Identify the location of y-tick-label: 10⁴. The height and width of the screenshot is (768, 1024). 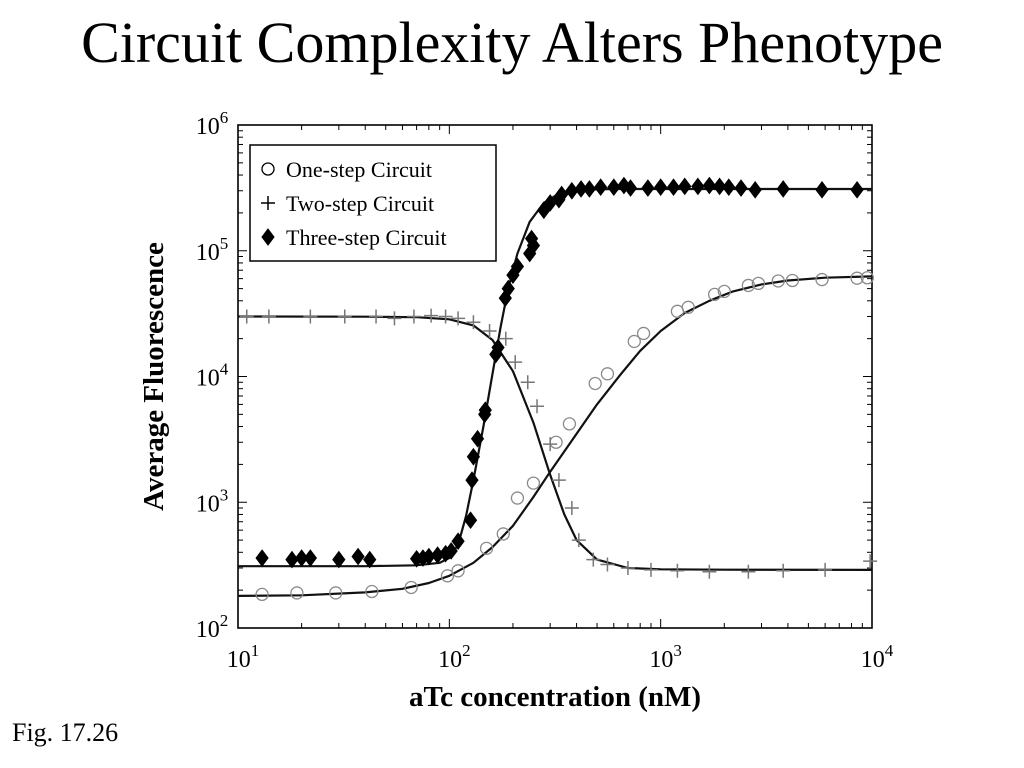
(212, 376).